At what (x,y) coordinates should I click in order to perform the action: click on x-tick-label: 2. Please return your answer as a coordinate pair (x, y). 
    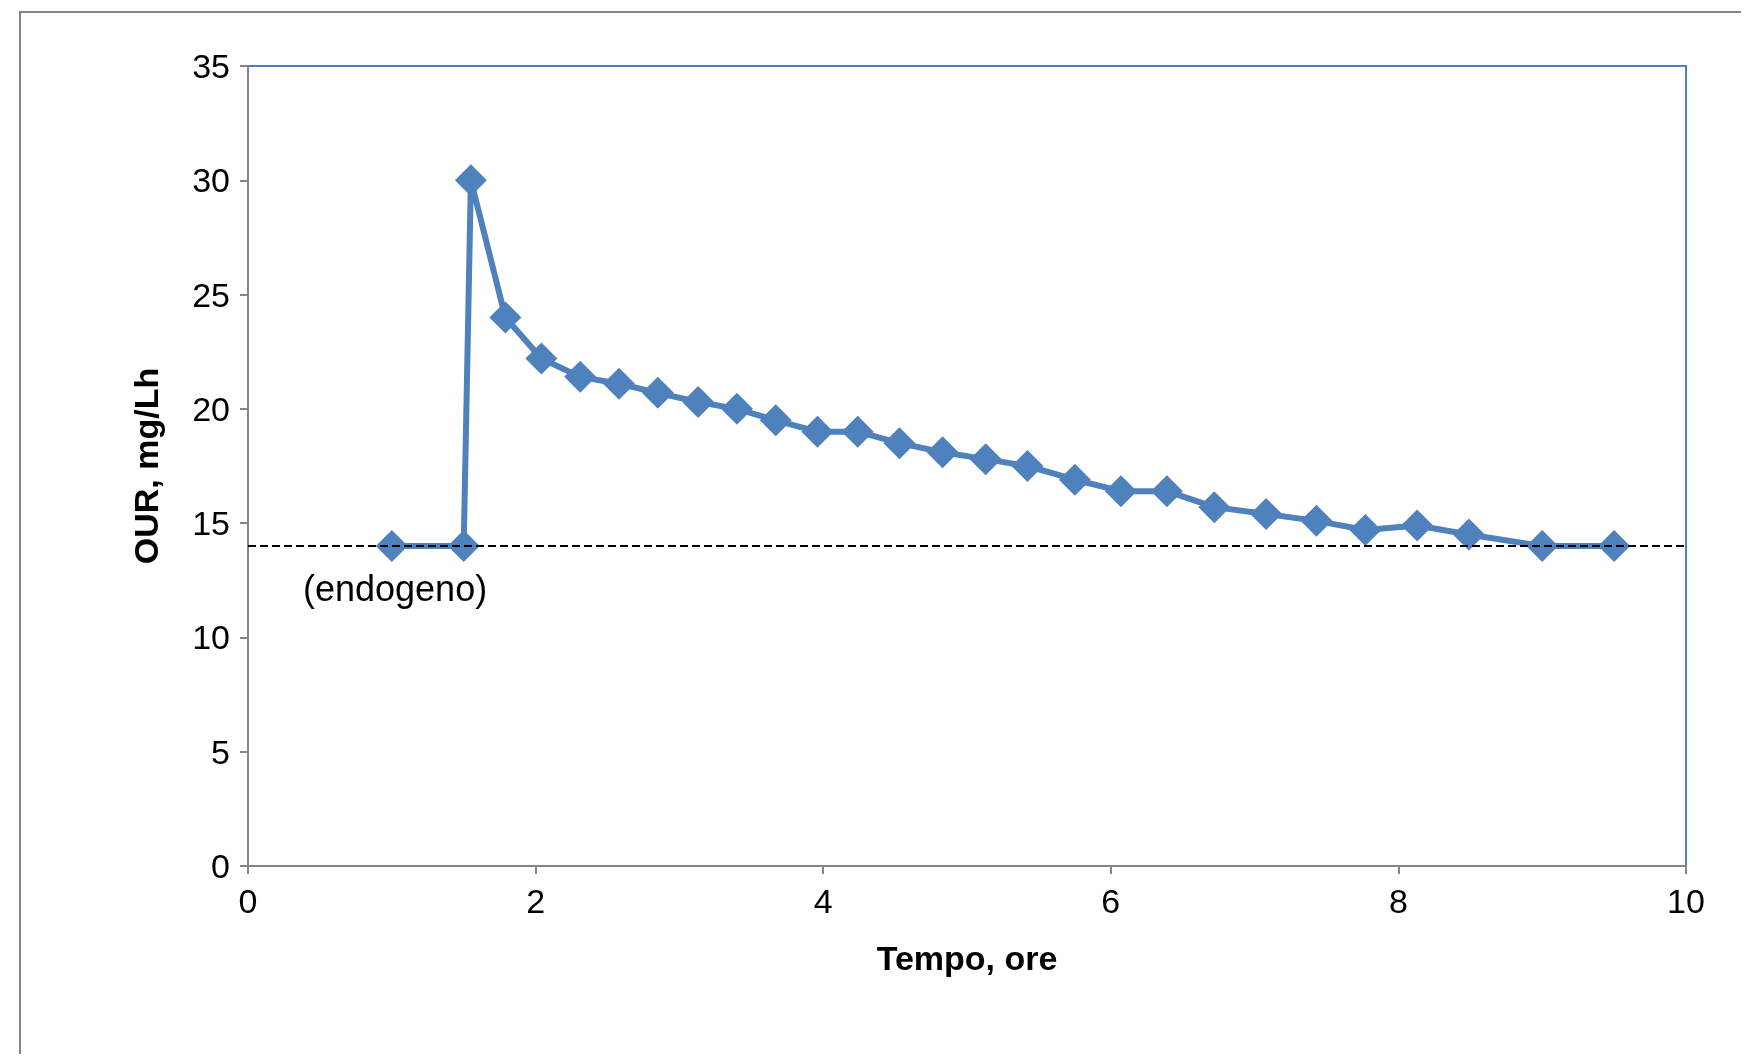
    Looking at the image, I should click on (536, 901).